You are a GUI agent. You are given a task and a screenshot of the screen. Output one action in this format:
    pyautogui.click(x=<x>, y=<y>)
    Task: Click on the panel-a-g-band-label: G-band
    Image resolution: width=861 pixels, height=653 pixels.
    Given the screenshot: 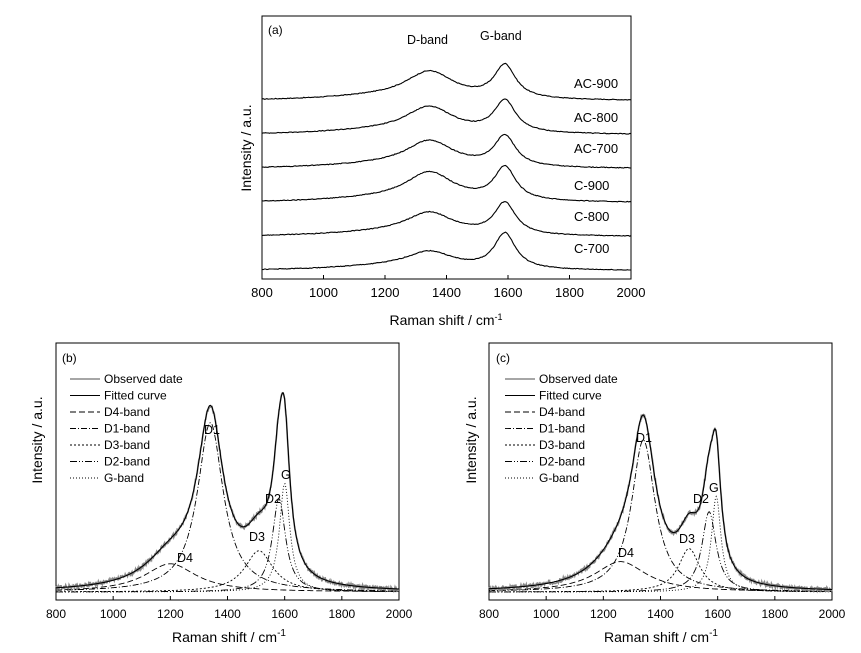 What is the action you would take?
    pyautogui.click(x=501, y=36)
    